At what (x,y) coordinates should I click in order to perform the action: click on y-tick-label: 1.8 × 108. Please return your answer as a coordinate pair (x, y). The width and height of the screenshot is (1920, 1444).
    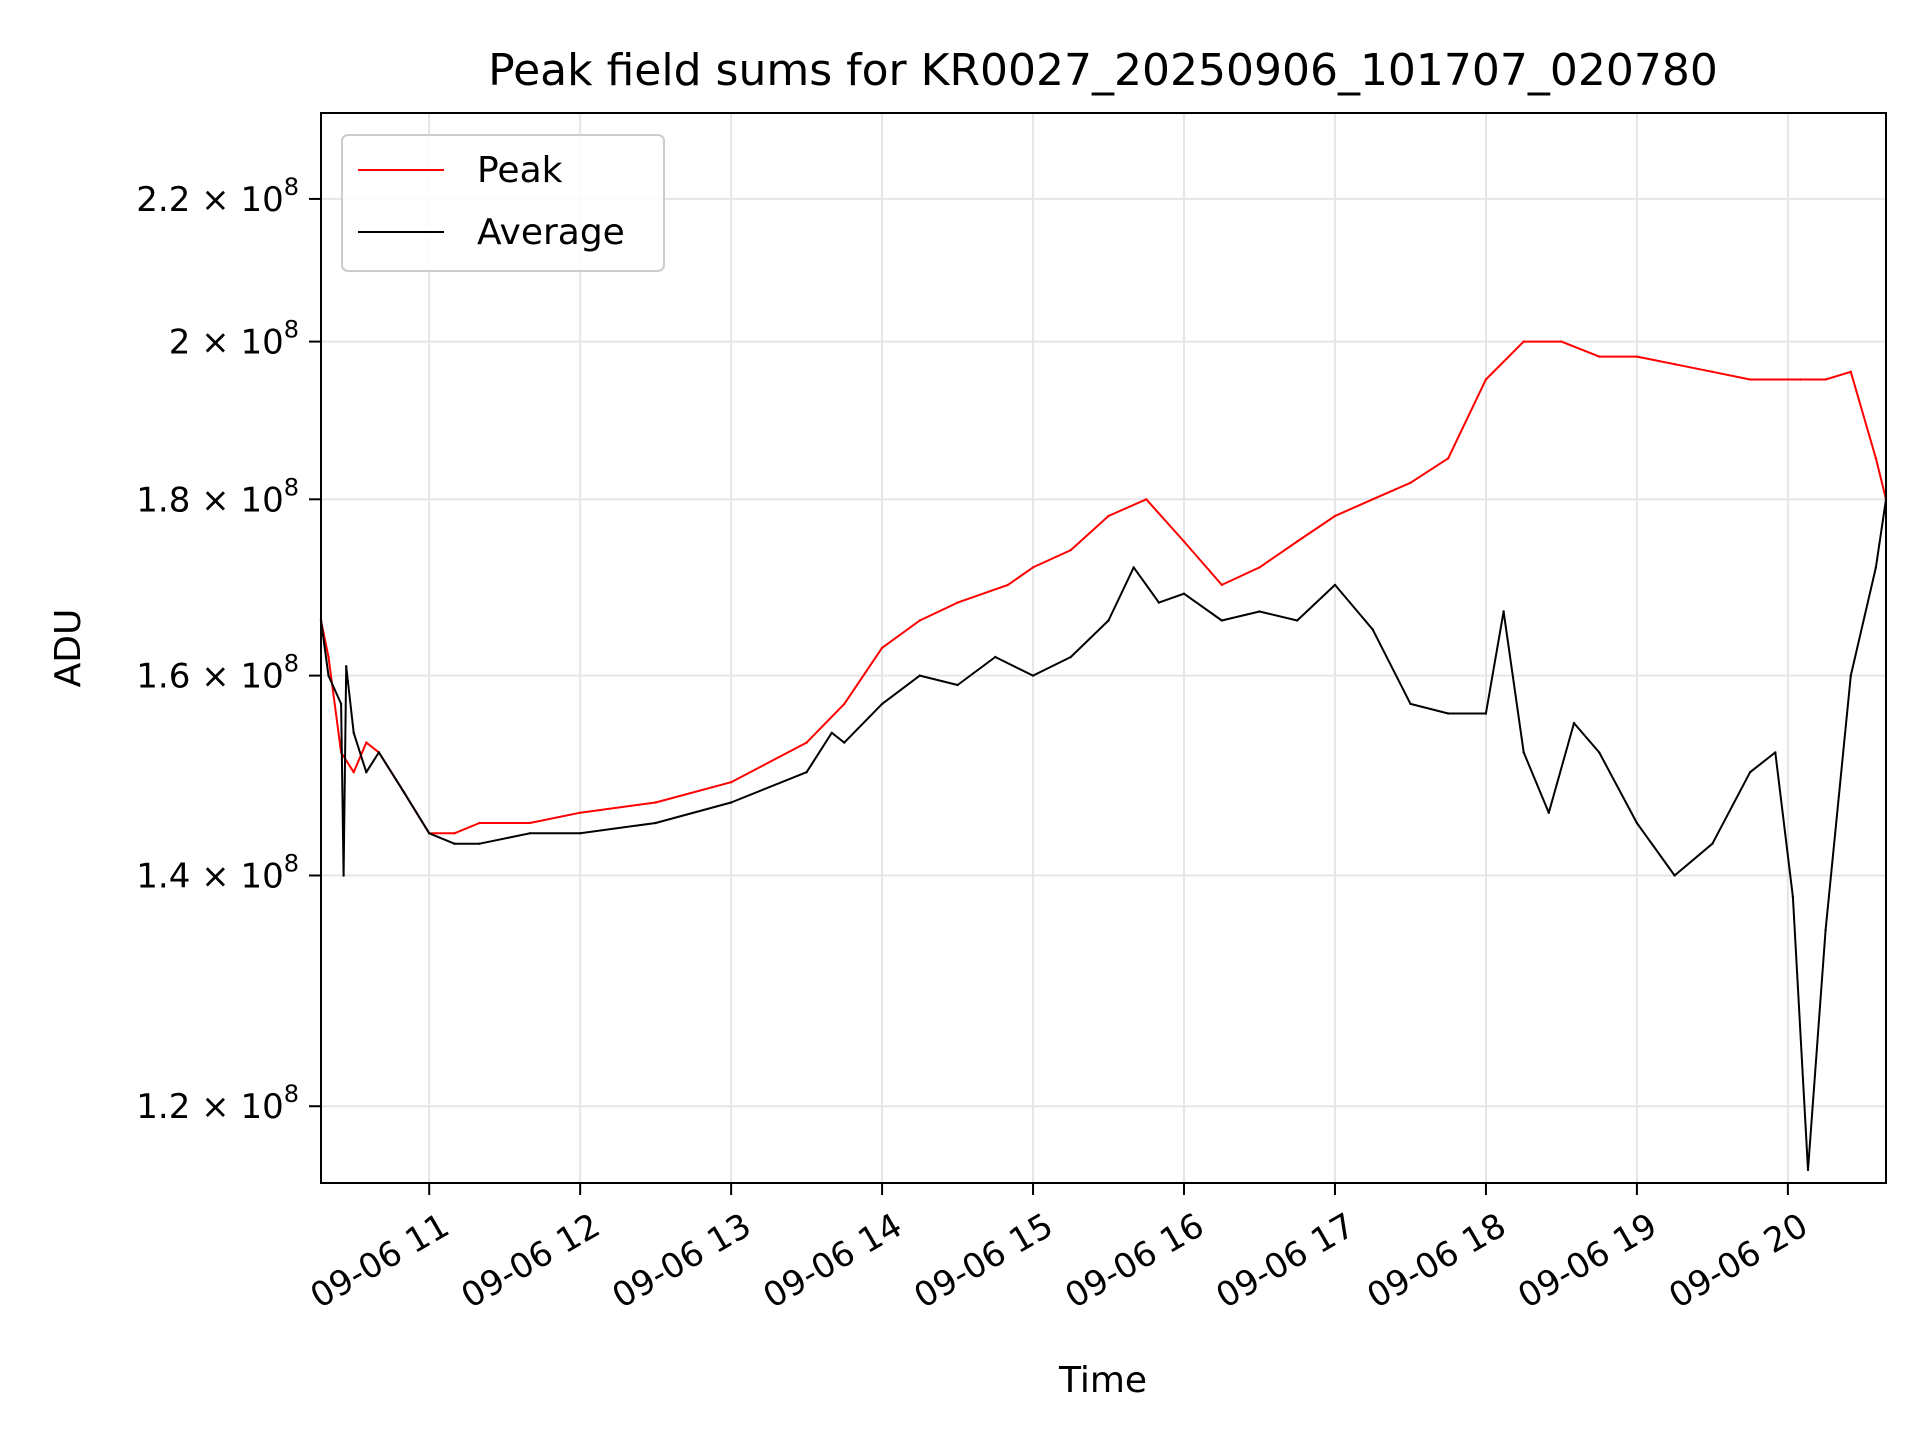
    Looking at the image, I should click on (217, 496).